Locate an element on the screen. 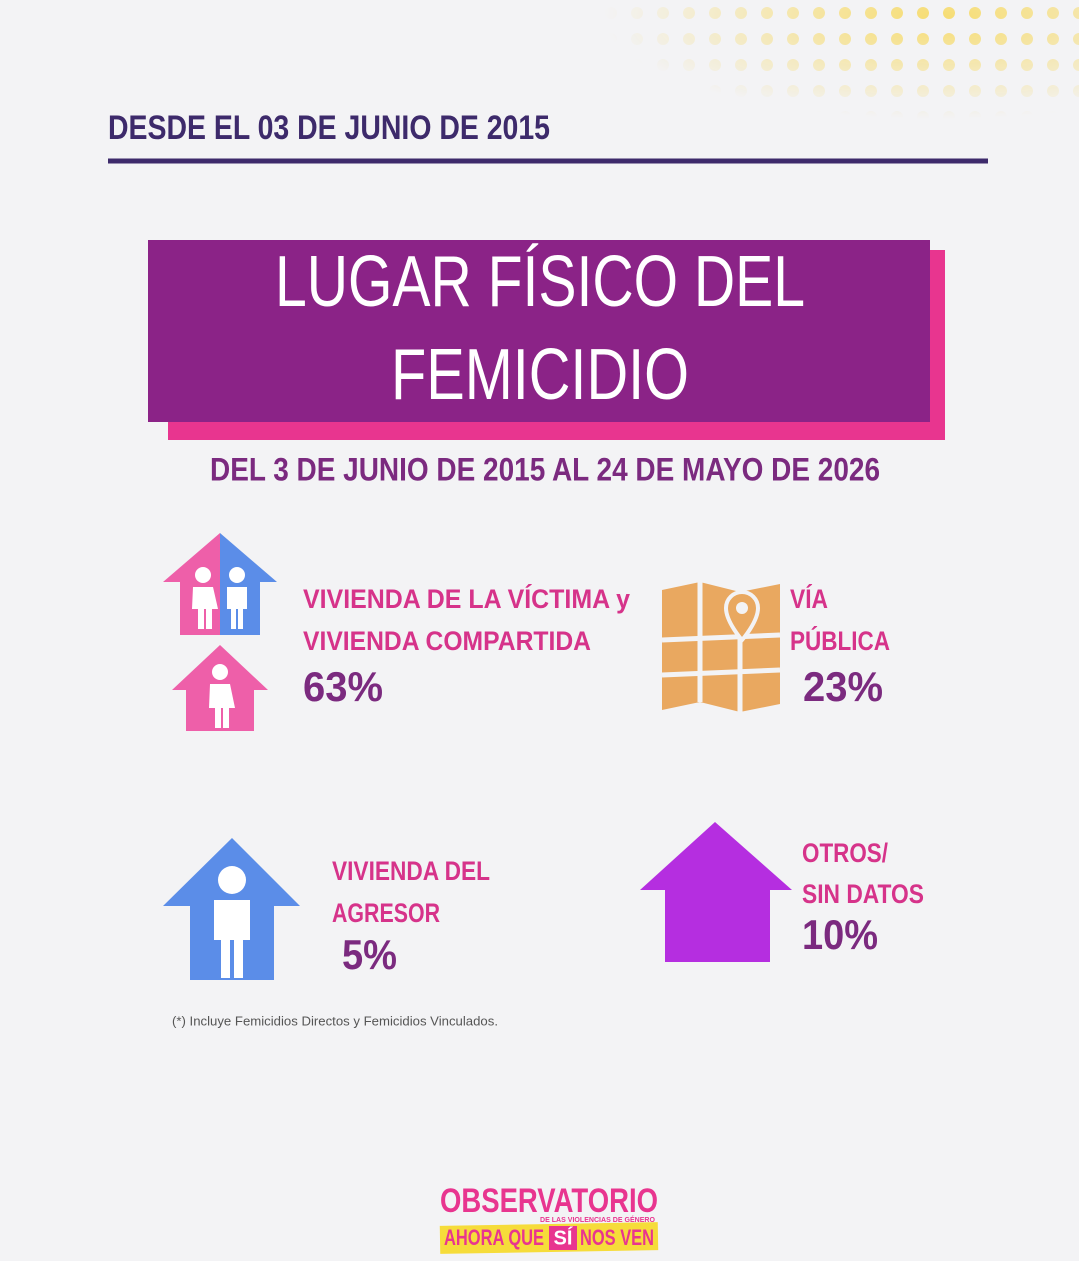 The height and width of the screenshot is (1261, 1079). item-value: 5% is located at coordinates (369, 954).